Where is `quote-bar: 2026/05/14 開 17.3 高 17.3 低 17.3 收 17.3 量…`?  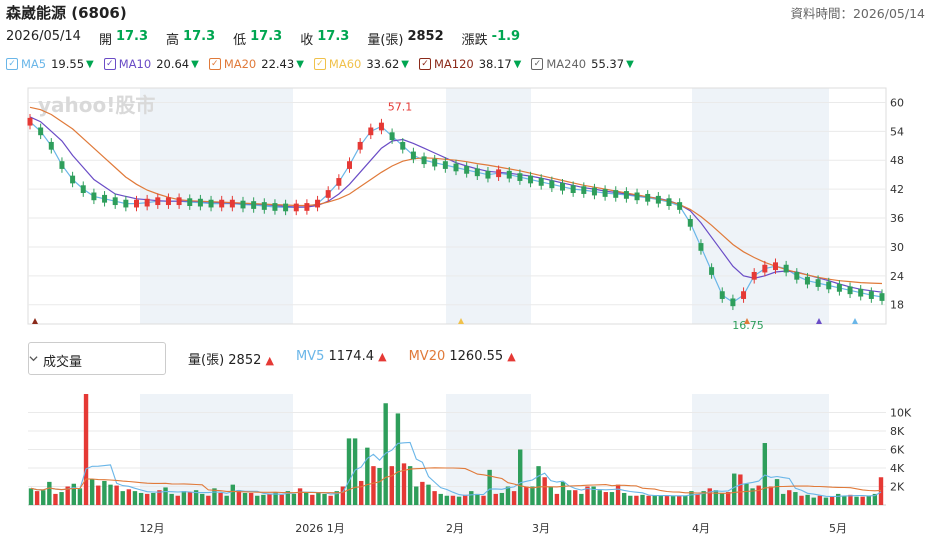
quote-bar: 2026/05/14 開 17.3 高 17.3 低 17.3 收 17.3 量… is located at coordinates (265, 38).